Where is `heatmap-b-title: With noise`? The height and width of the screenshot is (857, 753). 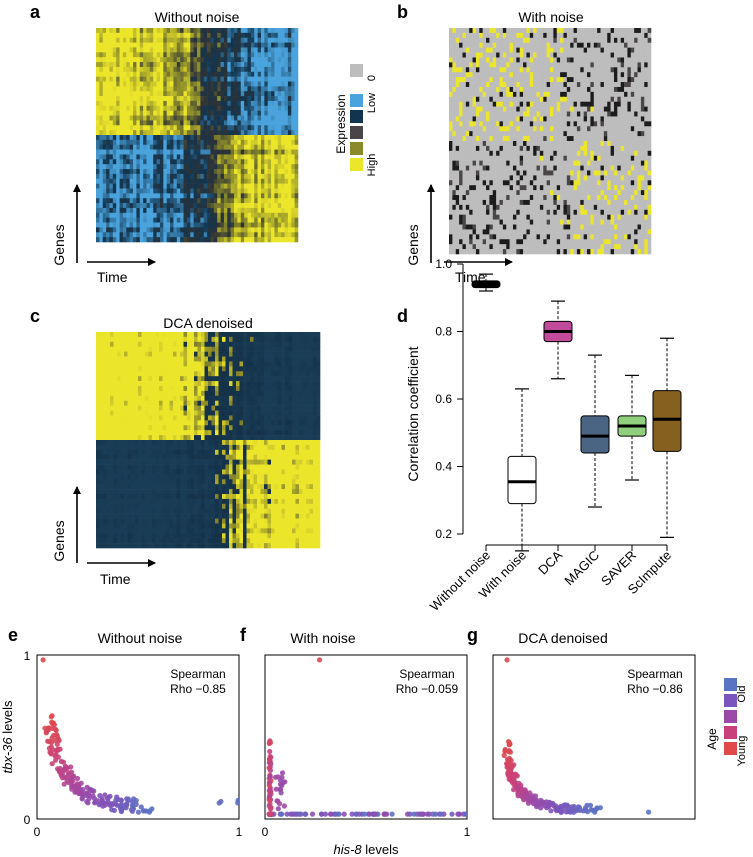 heatmap-b-title: With noise is located at coordinates (551, 17).